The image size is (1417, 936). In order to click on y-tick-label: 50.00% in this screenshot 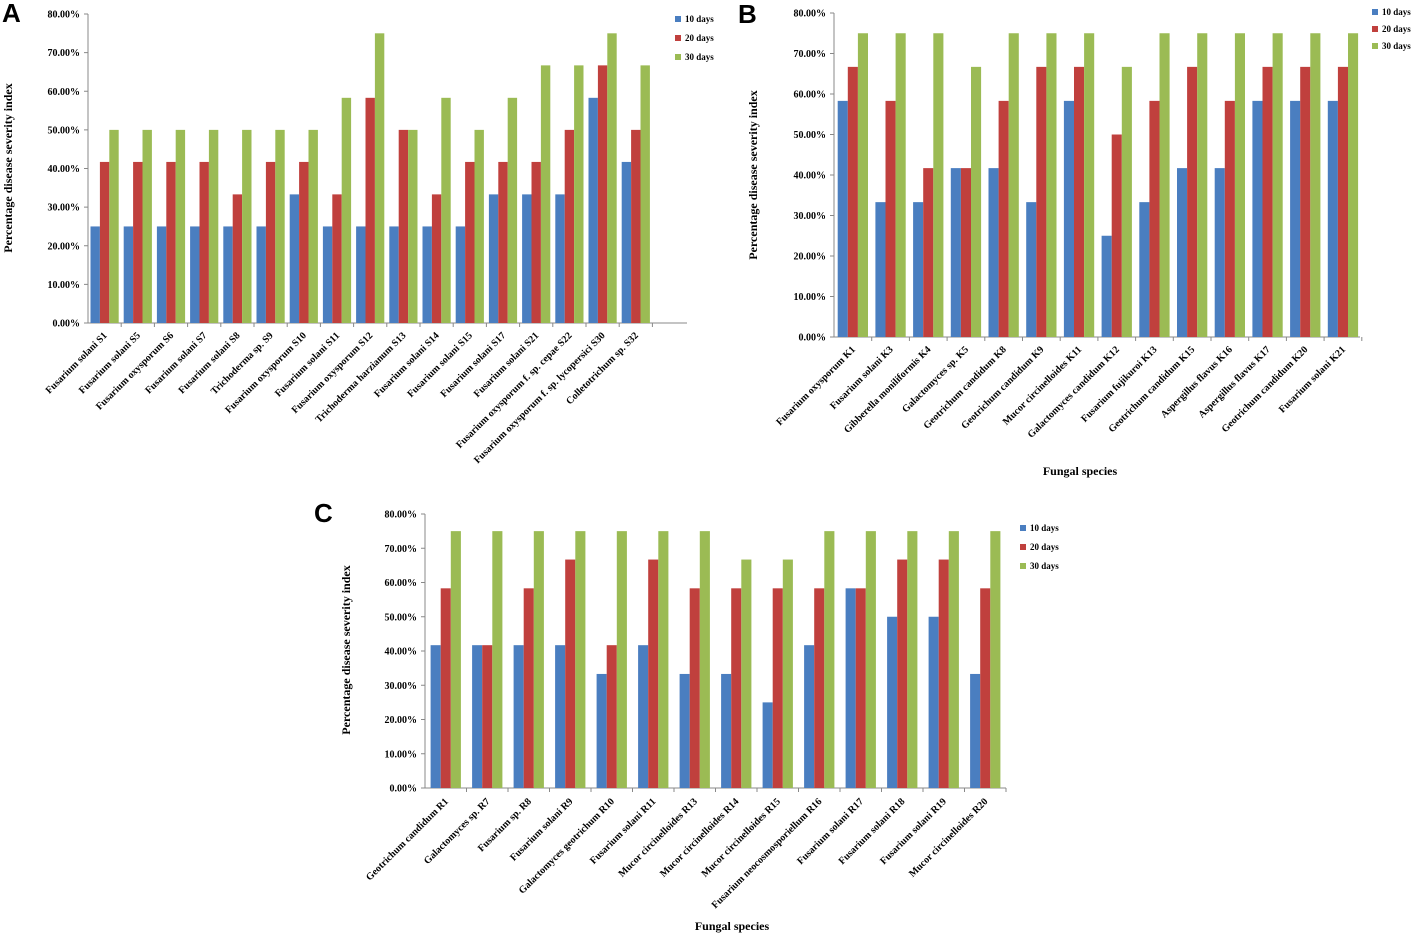, I will do `click(810, 135)`.